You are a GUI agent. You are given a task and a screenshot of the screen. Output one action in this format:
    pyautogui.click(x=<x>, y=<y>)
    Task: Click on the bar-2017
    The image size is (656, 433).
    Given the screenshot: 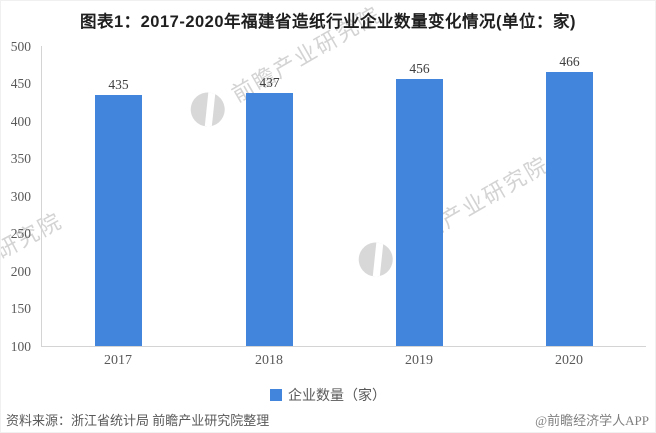 What is the action you would take?
    pyautogui.click(x=118, y=220)
    